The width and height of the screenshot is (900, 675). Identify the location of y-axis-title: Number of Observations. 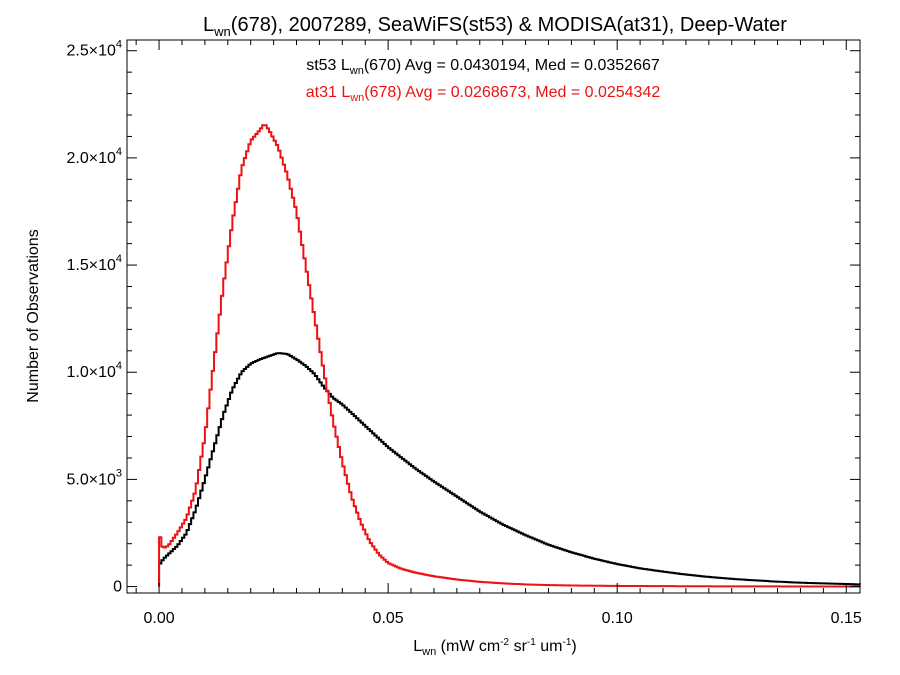
(33, 315).